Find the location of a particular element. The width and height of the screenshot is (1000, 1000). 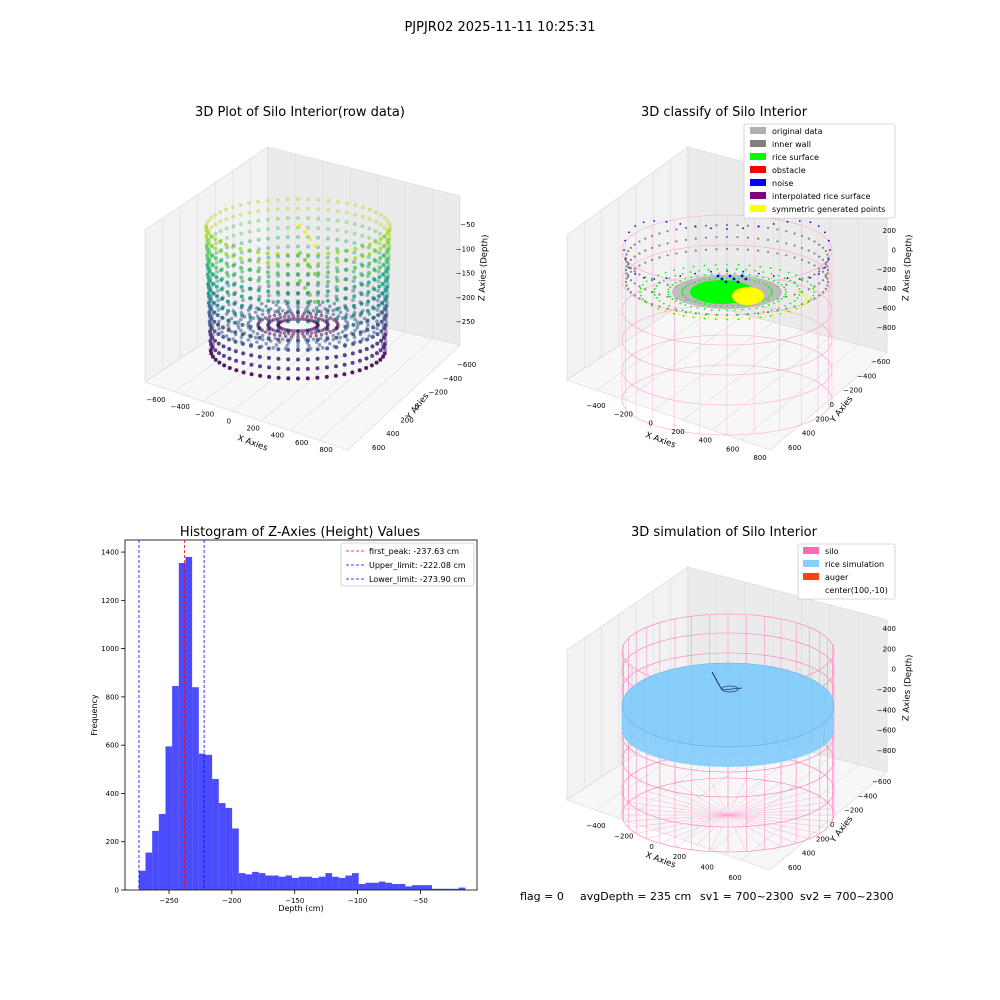

tick-label: 0 is located at coordinates (650, 423).